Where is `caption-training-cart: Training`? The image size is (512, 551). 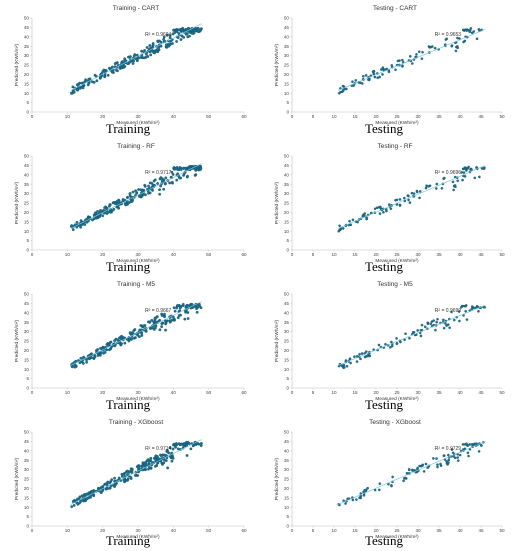
caption-training-cart: Training is located at coordinates (128, 128).